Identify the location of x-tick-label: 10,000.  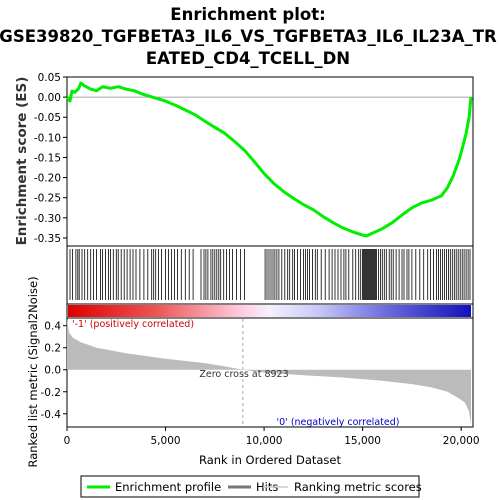
(264, 441).